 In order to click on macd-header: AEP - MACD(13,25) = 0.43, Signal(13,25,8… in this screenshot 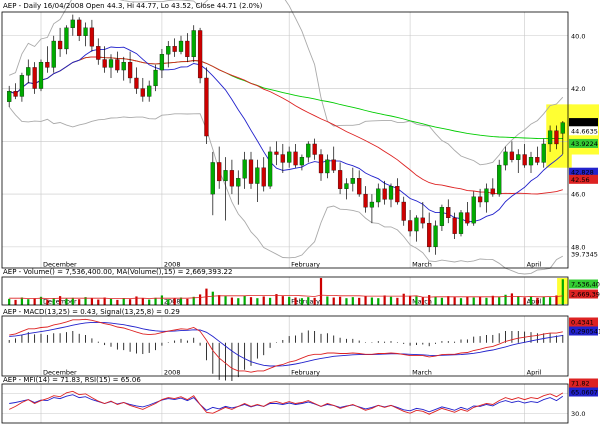, I will do `click(91, 312)`.